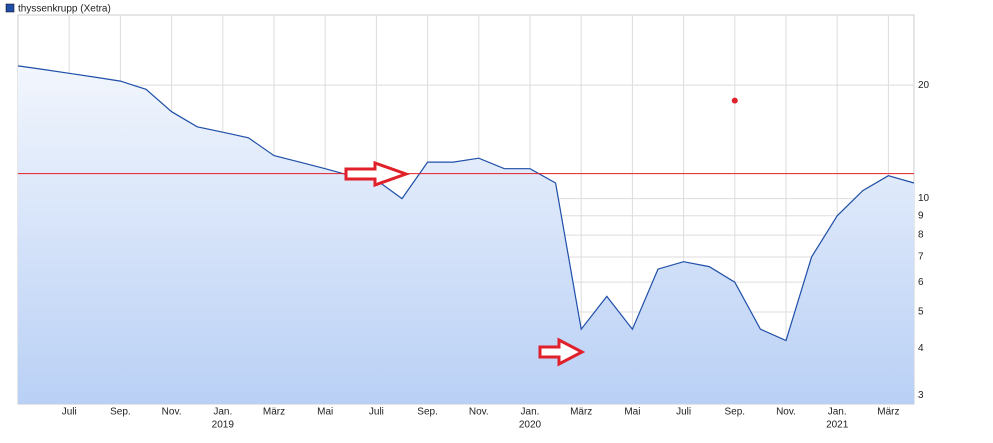  I want to click on y-tick-label: 3, so click(921, 395).